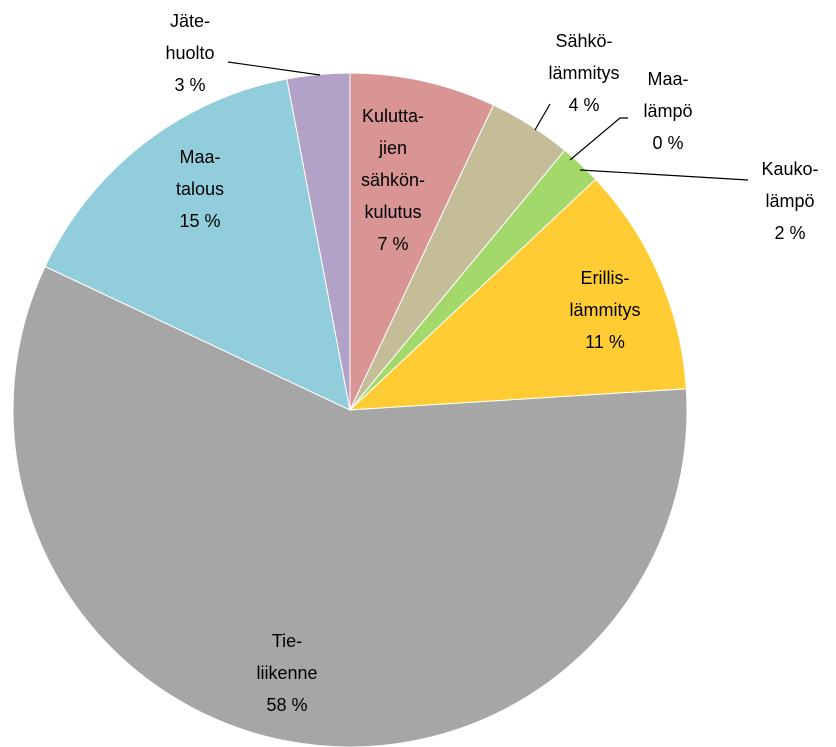 This screenshot has width=836, height=747. Describe the element at coordinates (605, 278) in the screenshot. I see `label-line: Erillis-` at that location.